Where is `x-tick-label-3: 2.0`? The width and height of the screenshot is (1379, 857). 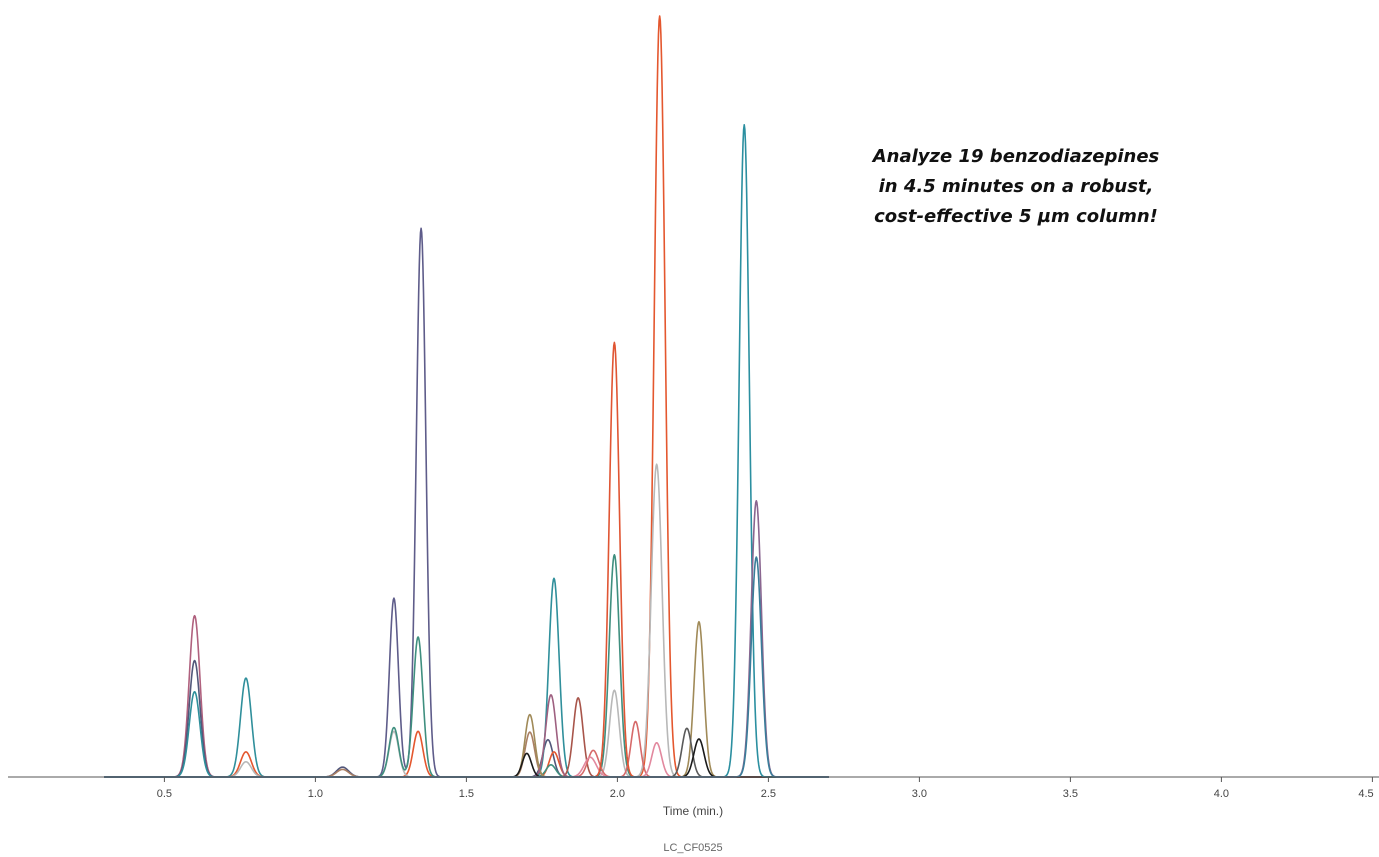
x-tick-label-3: 2.0 is located at coordinates (617, 794).